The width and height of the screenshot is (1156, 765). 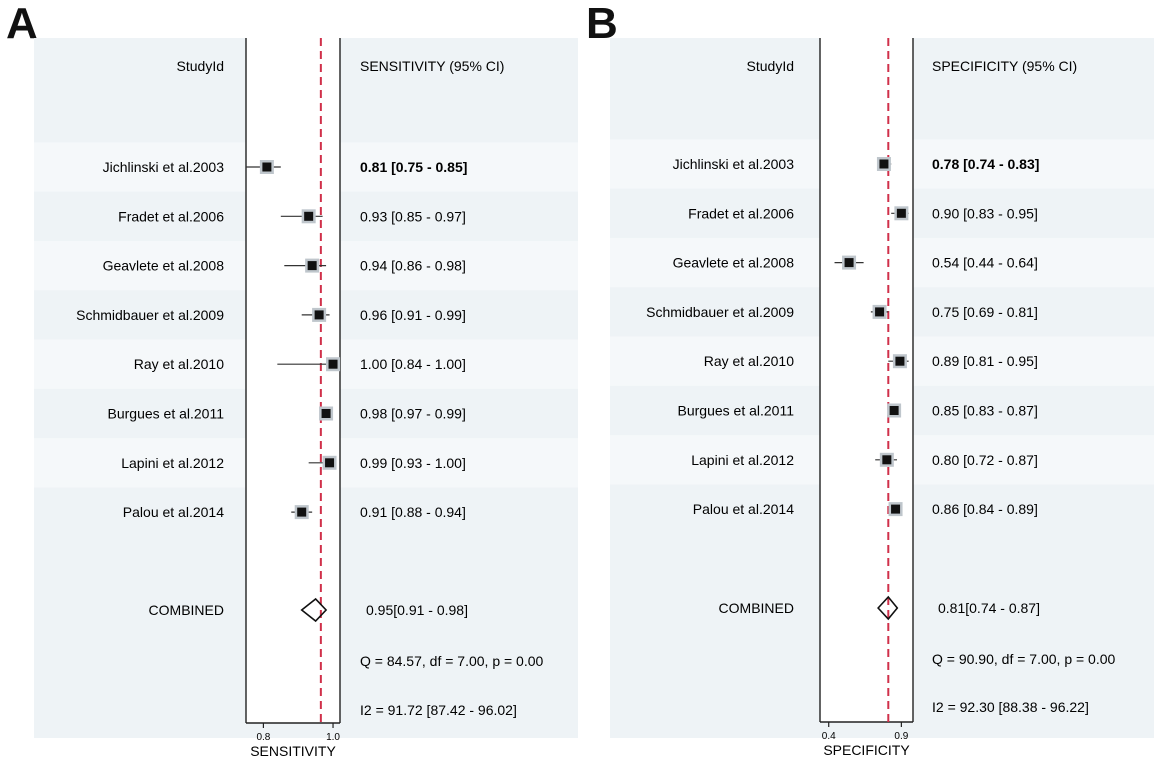 What do you see at coordinates (866, 750) in the screenshot?
I see `x-axis-title: SPECIFICITY` at bounding box center [866, 750].